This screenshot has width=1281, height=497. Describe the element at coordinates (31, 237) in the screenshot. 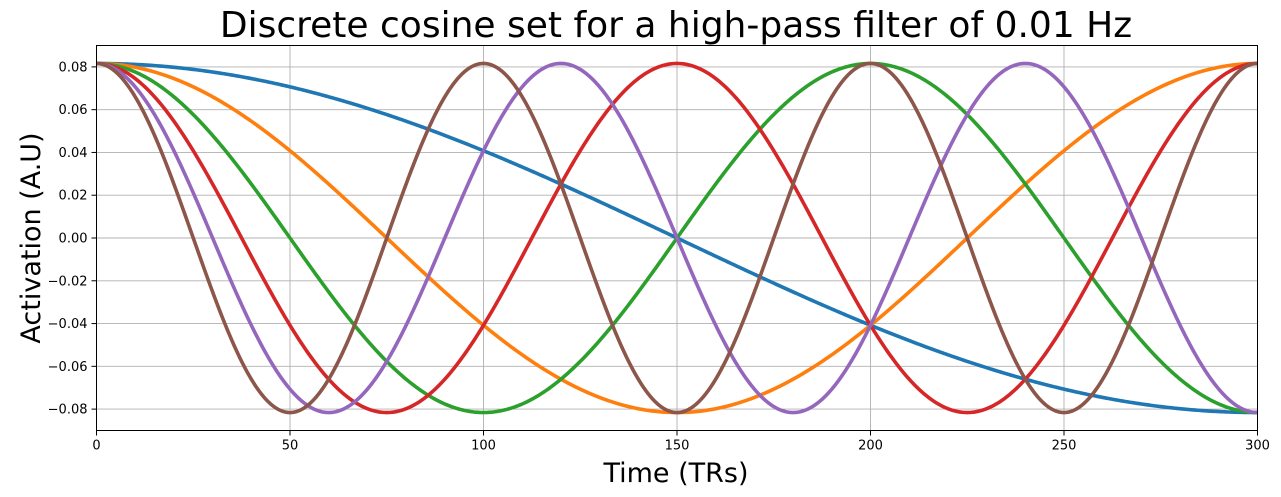

I see `y-axis-label: Activation (A.U)` at that location.